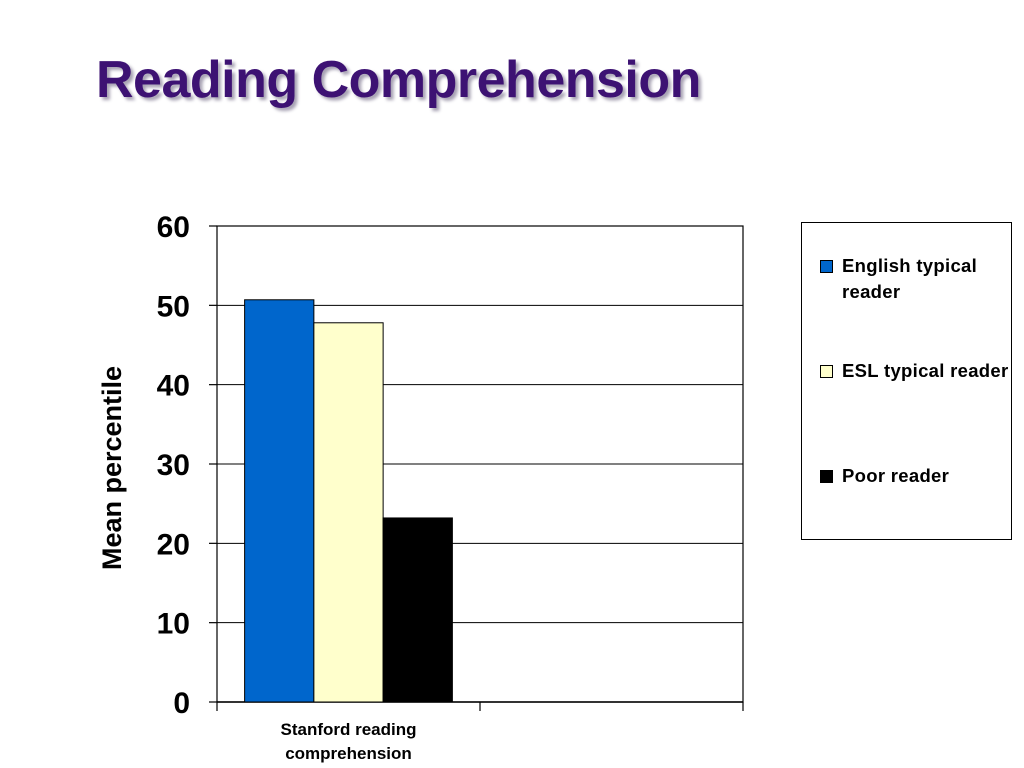  Describe the element at coordinates (348, 512) in the screenshot. I see `bar-esl-typical-reader` at that location.